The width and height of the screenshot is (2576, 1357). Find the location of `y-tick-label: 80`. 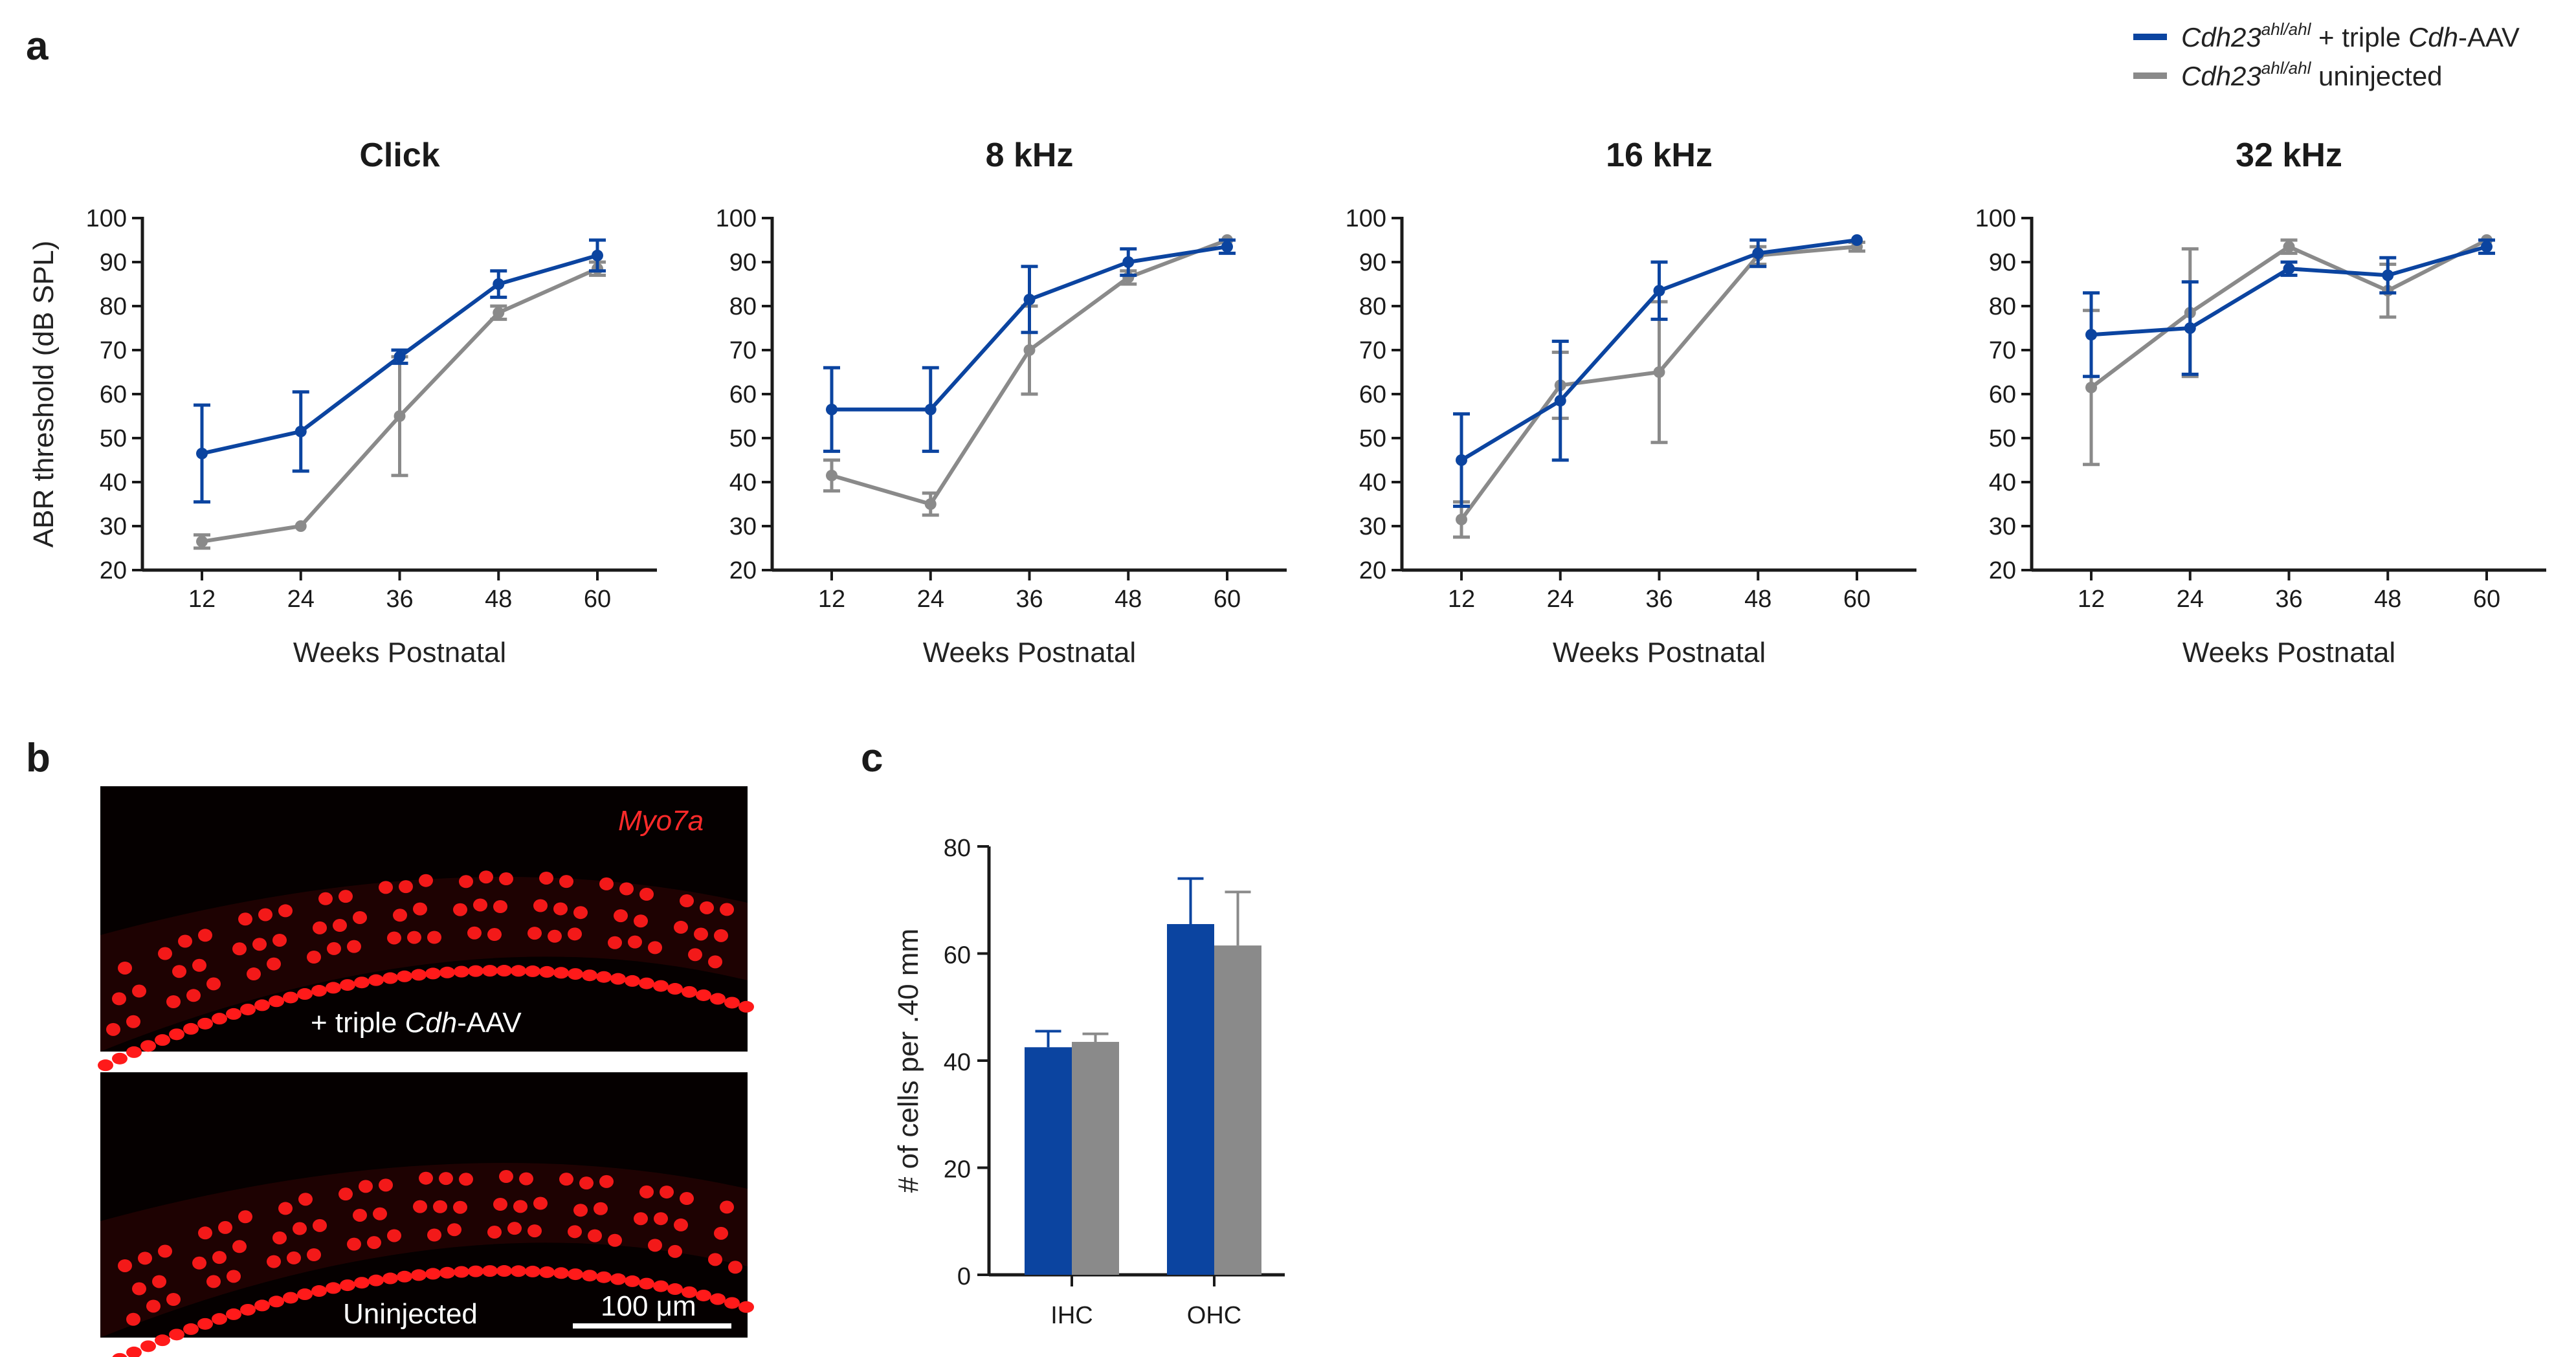

y-tick-label: 80 is located at coordinates (743, 306).